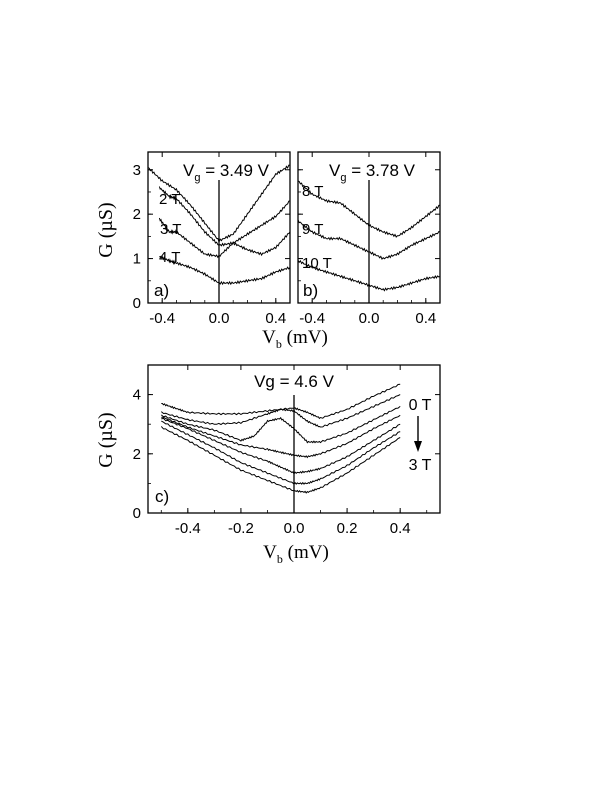 This screenshot has width=609, height=796. Describe the element at coordinates (295, 339) in the screenshot. I see `top-x-axis-label: Vb (mV)` at that location.